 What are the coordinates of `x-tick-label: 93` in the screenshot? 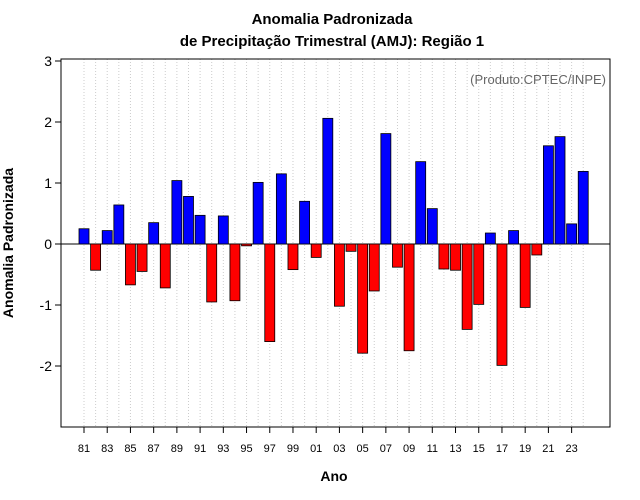 It's located at (223, 449).